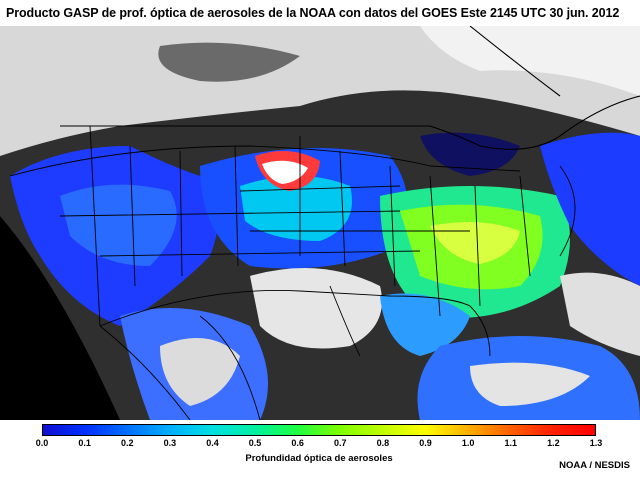 The height and width of the screenshot is (480, 640). Describe the element at coordinates (84, 443) in the screenshot. I see `colorbar-tick: 0.1` at that location.